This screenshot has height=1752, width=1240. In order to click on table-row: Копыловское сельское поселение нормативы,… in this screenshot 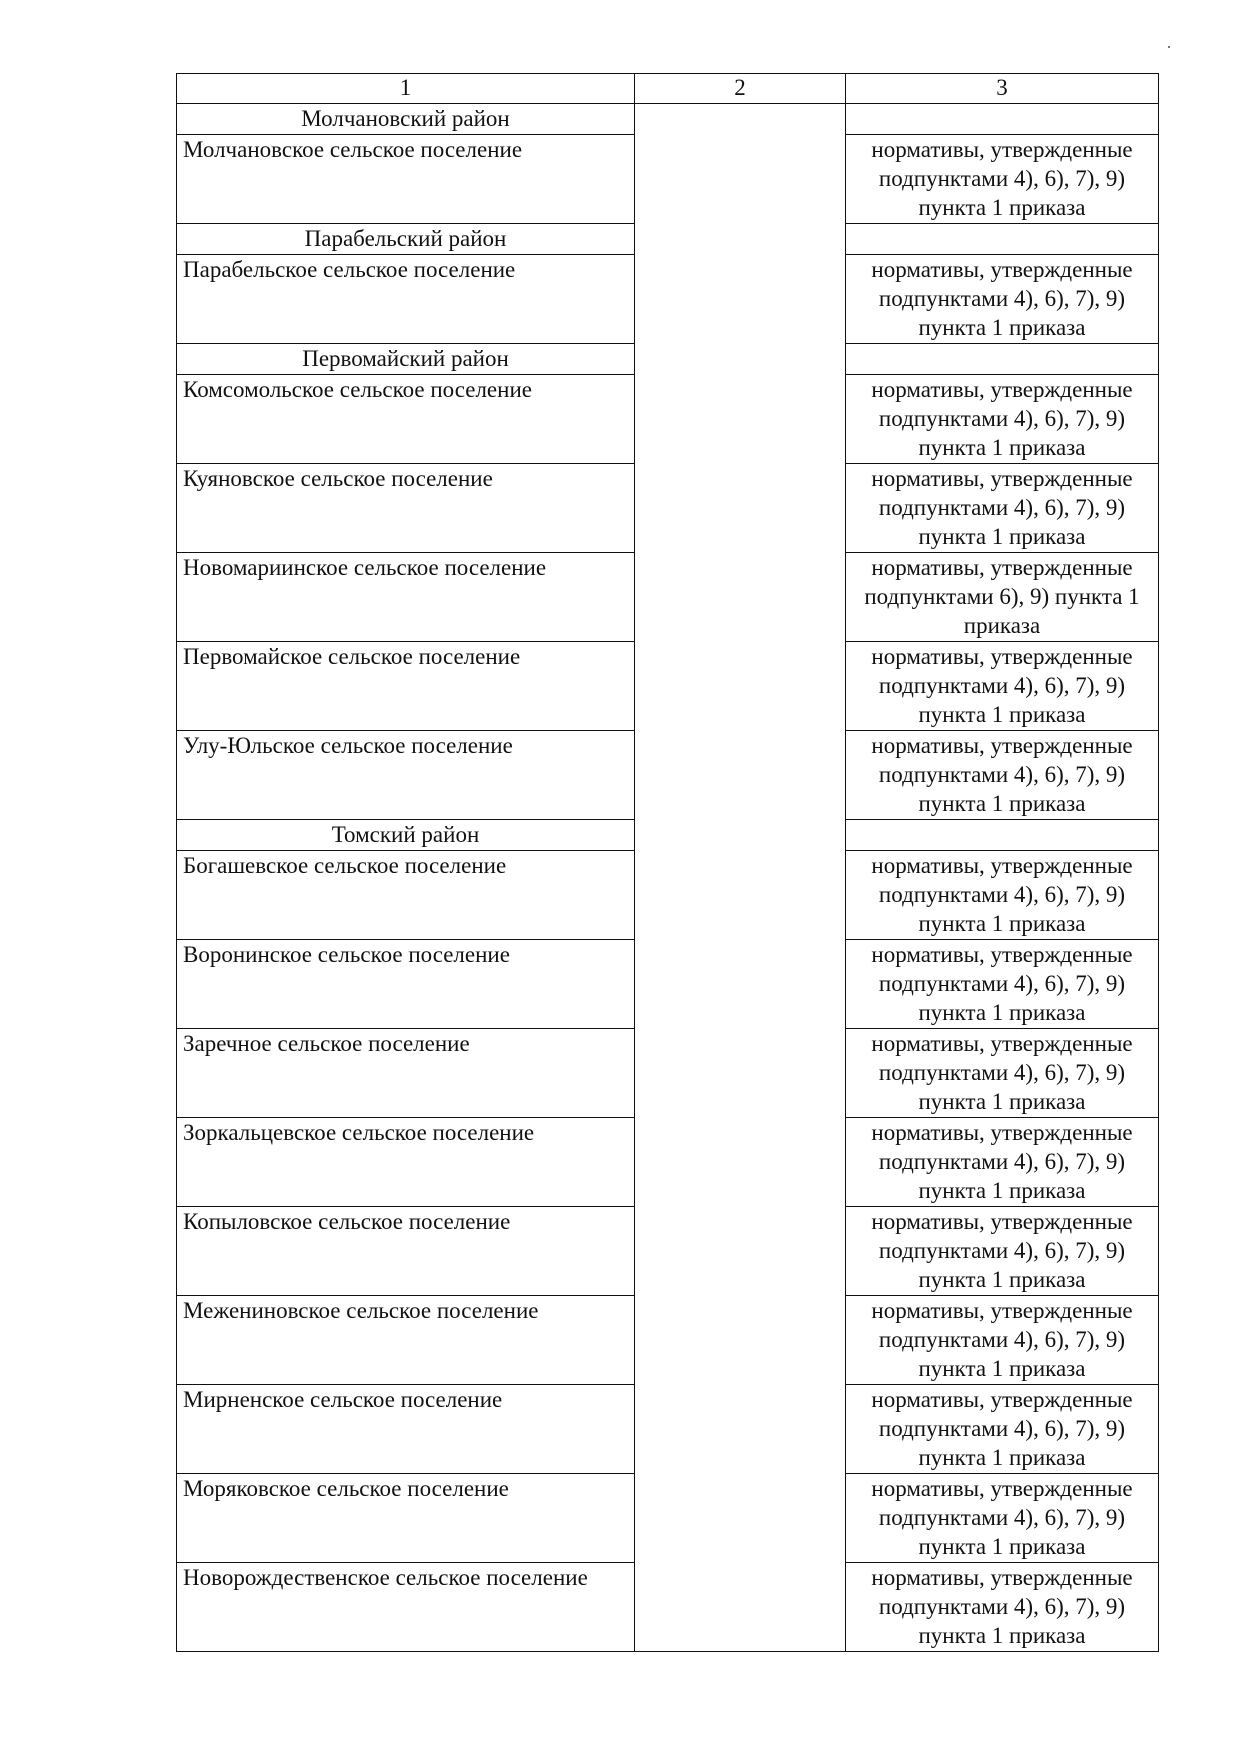, I will do `click(667, 1251)`.